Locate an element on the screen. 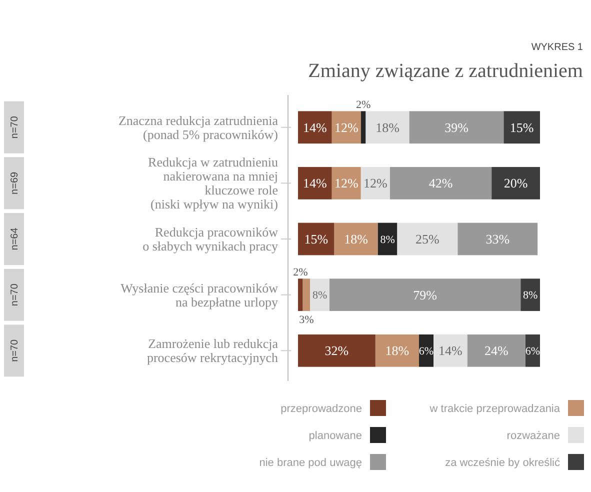 The image size is (591, 492). y-tick-label: Redukcja w zatrudnieniu nakierowana na mniej kluczowe role (niski wpływ na wyniki) is located at coordinates (213, 183).